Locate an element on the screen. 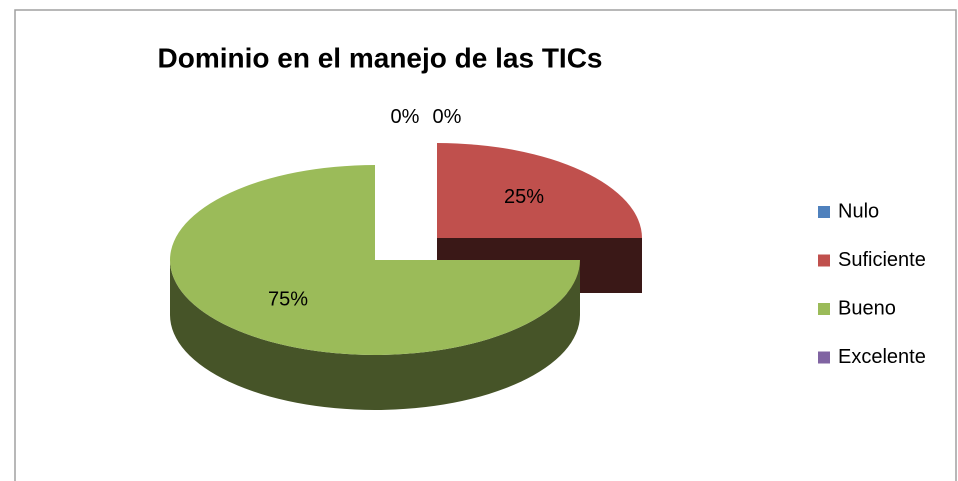  slice-side is located at coordinates (375, 335).